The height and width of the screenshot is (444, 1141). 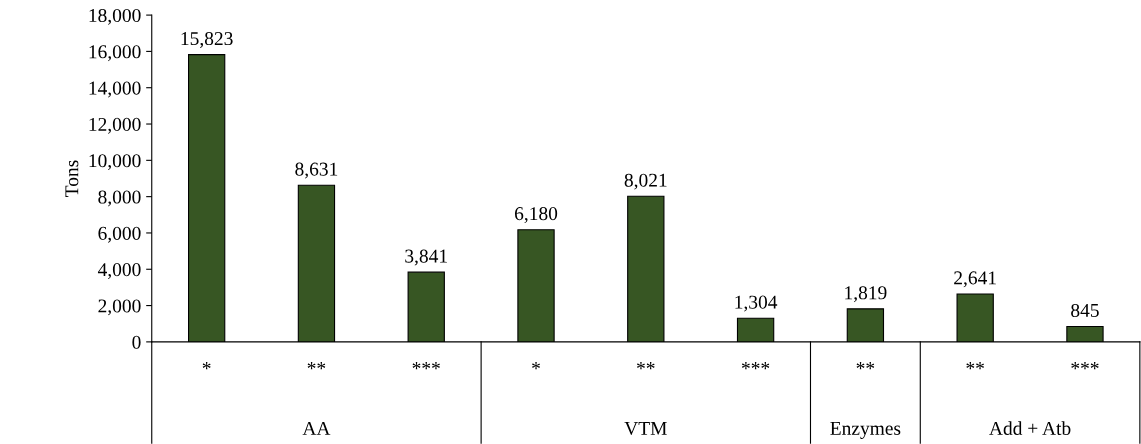 I want to click on text: AA, so click(x=316, y=428).